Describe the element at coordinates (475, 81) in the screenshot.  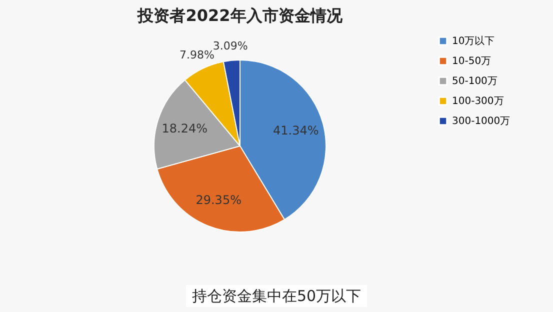
I see `legend-label: 50-100万` at that location.